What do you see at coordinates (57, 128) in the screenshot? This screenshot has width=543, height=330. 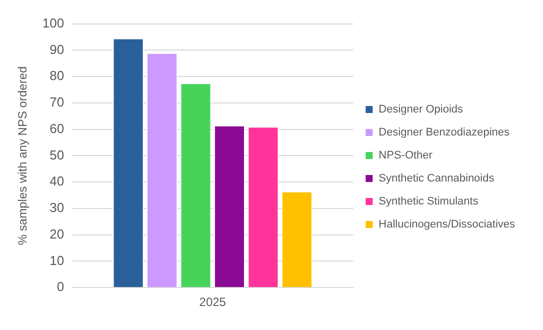 I see `y-tick-label: 60` at bounding box center [57, 128].